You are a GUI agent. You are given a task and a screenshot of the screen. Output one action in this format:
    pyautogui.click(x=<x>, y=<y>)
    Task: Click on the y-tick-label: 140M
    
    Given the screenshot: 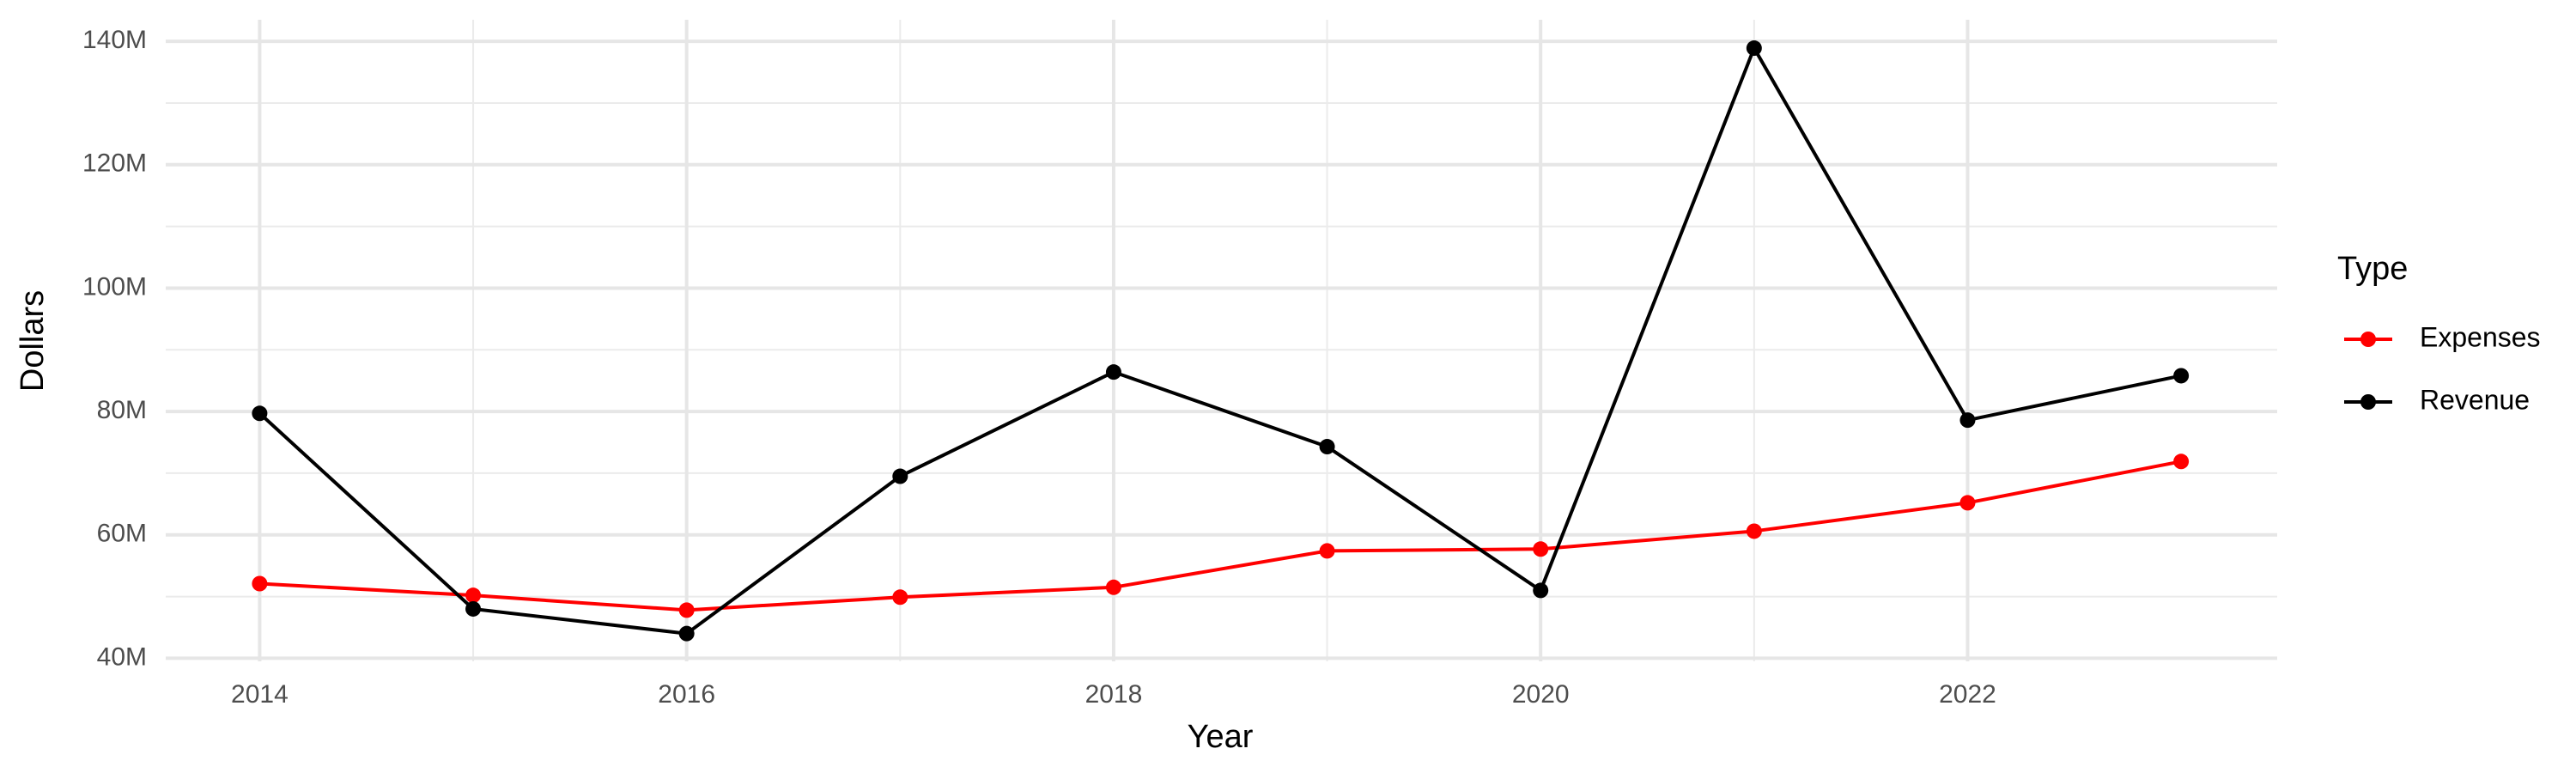 What is the action you would take?
    pyautogui.click(x=114, y=40)
    